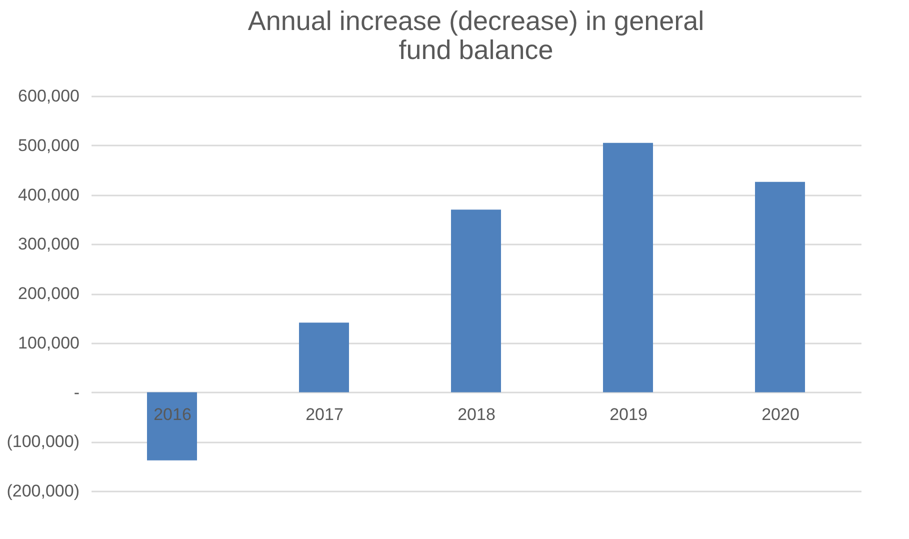  I want to click on x-tick-label: 2017, so click(325, 414).